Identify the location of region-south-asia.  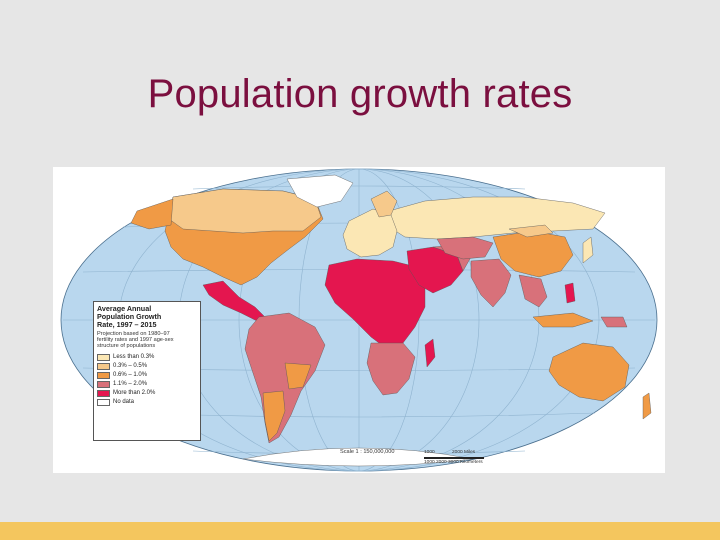
(491, 283).